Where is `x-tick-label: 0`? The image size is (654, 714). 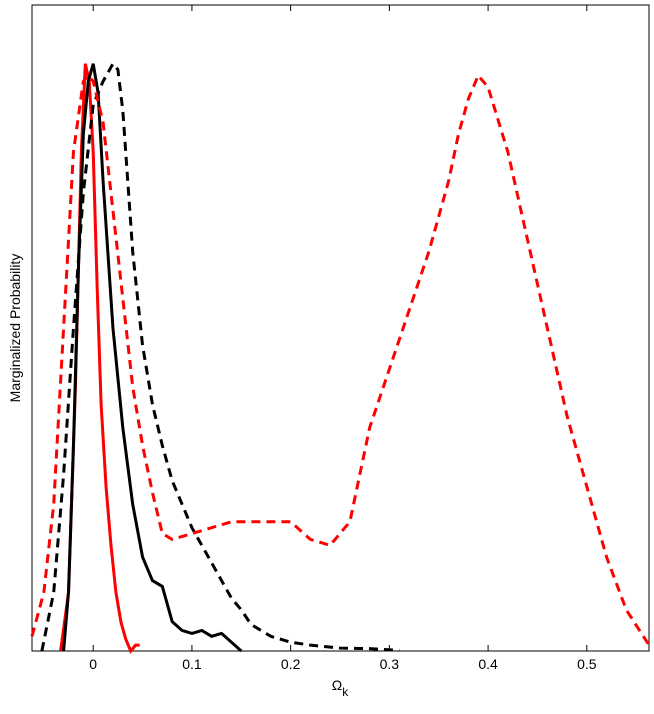
x-tick-label: 0 is located at coordinates (93, 664).